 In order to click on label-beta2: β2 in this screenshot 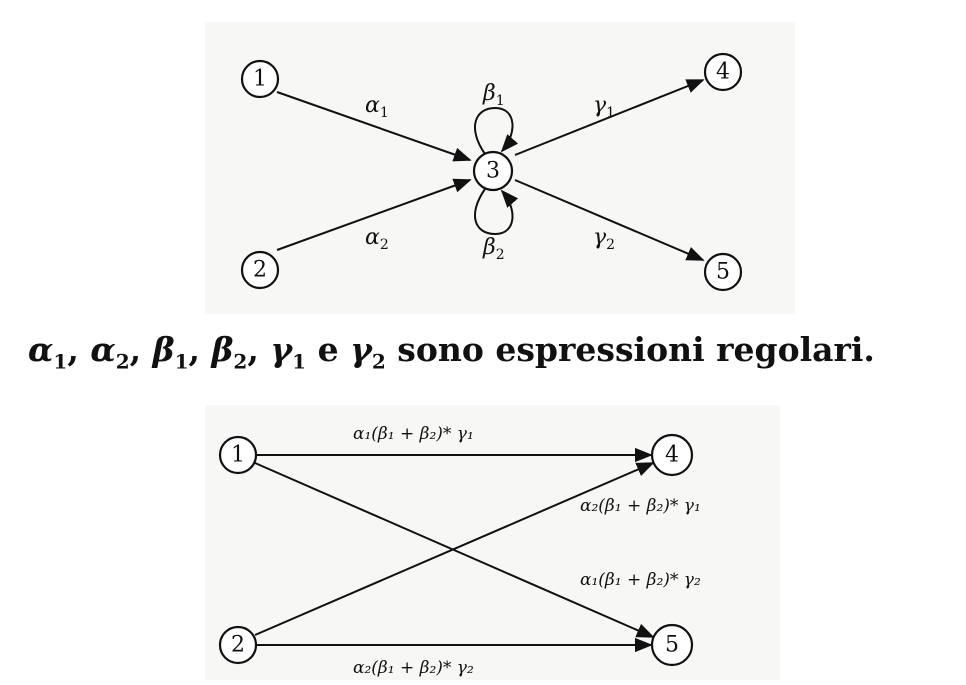, I will do `click(493, 249)`.